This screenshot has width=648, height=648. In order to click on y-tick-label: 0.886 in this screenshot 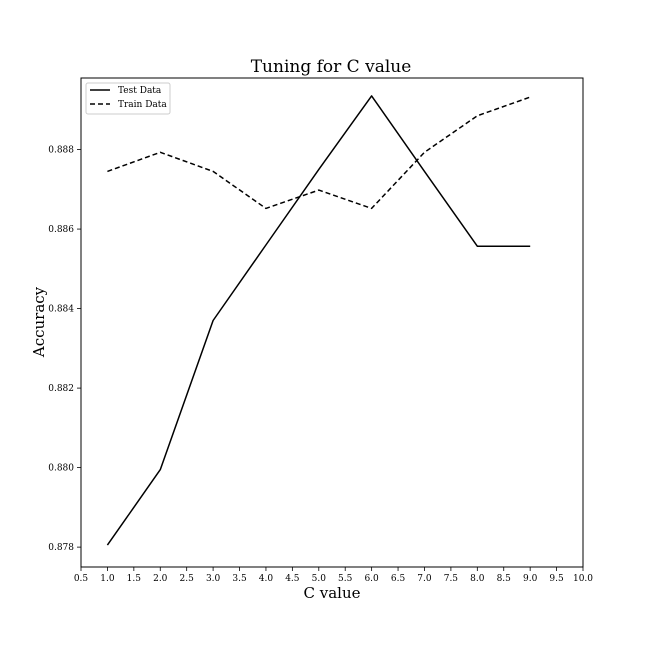, I will do `click(61, 230)`.